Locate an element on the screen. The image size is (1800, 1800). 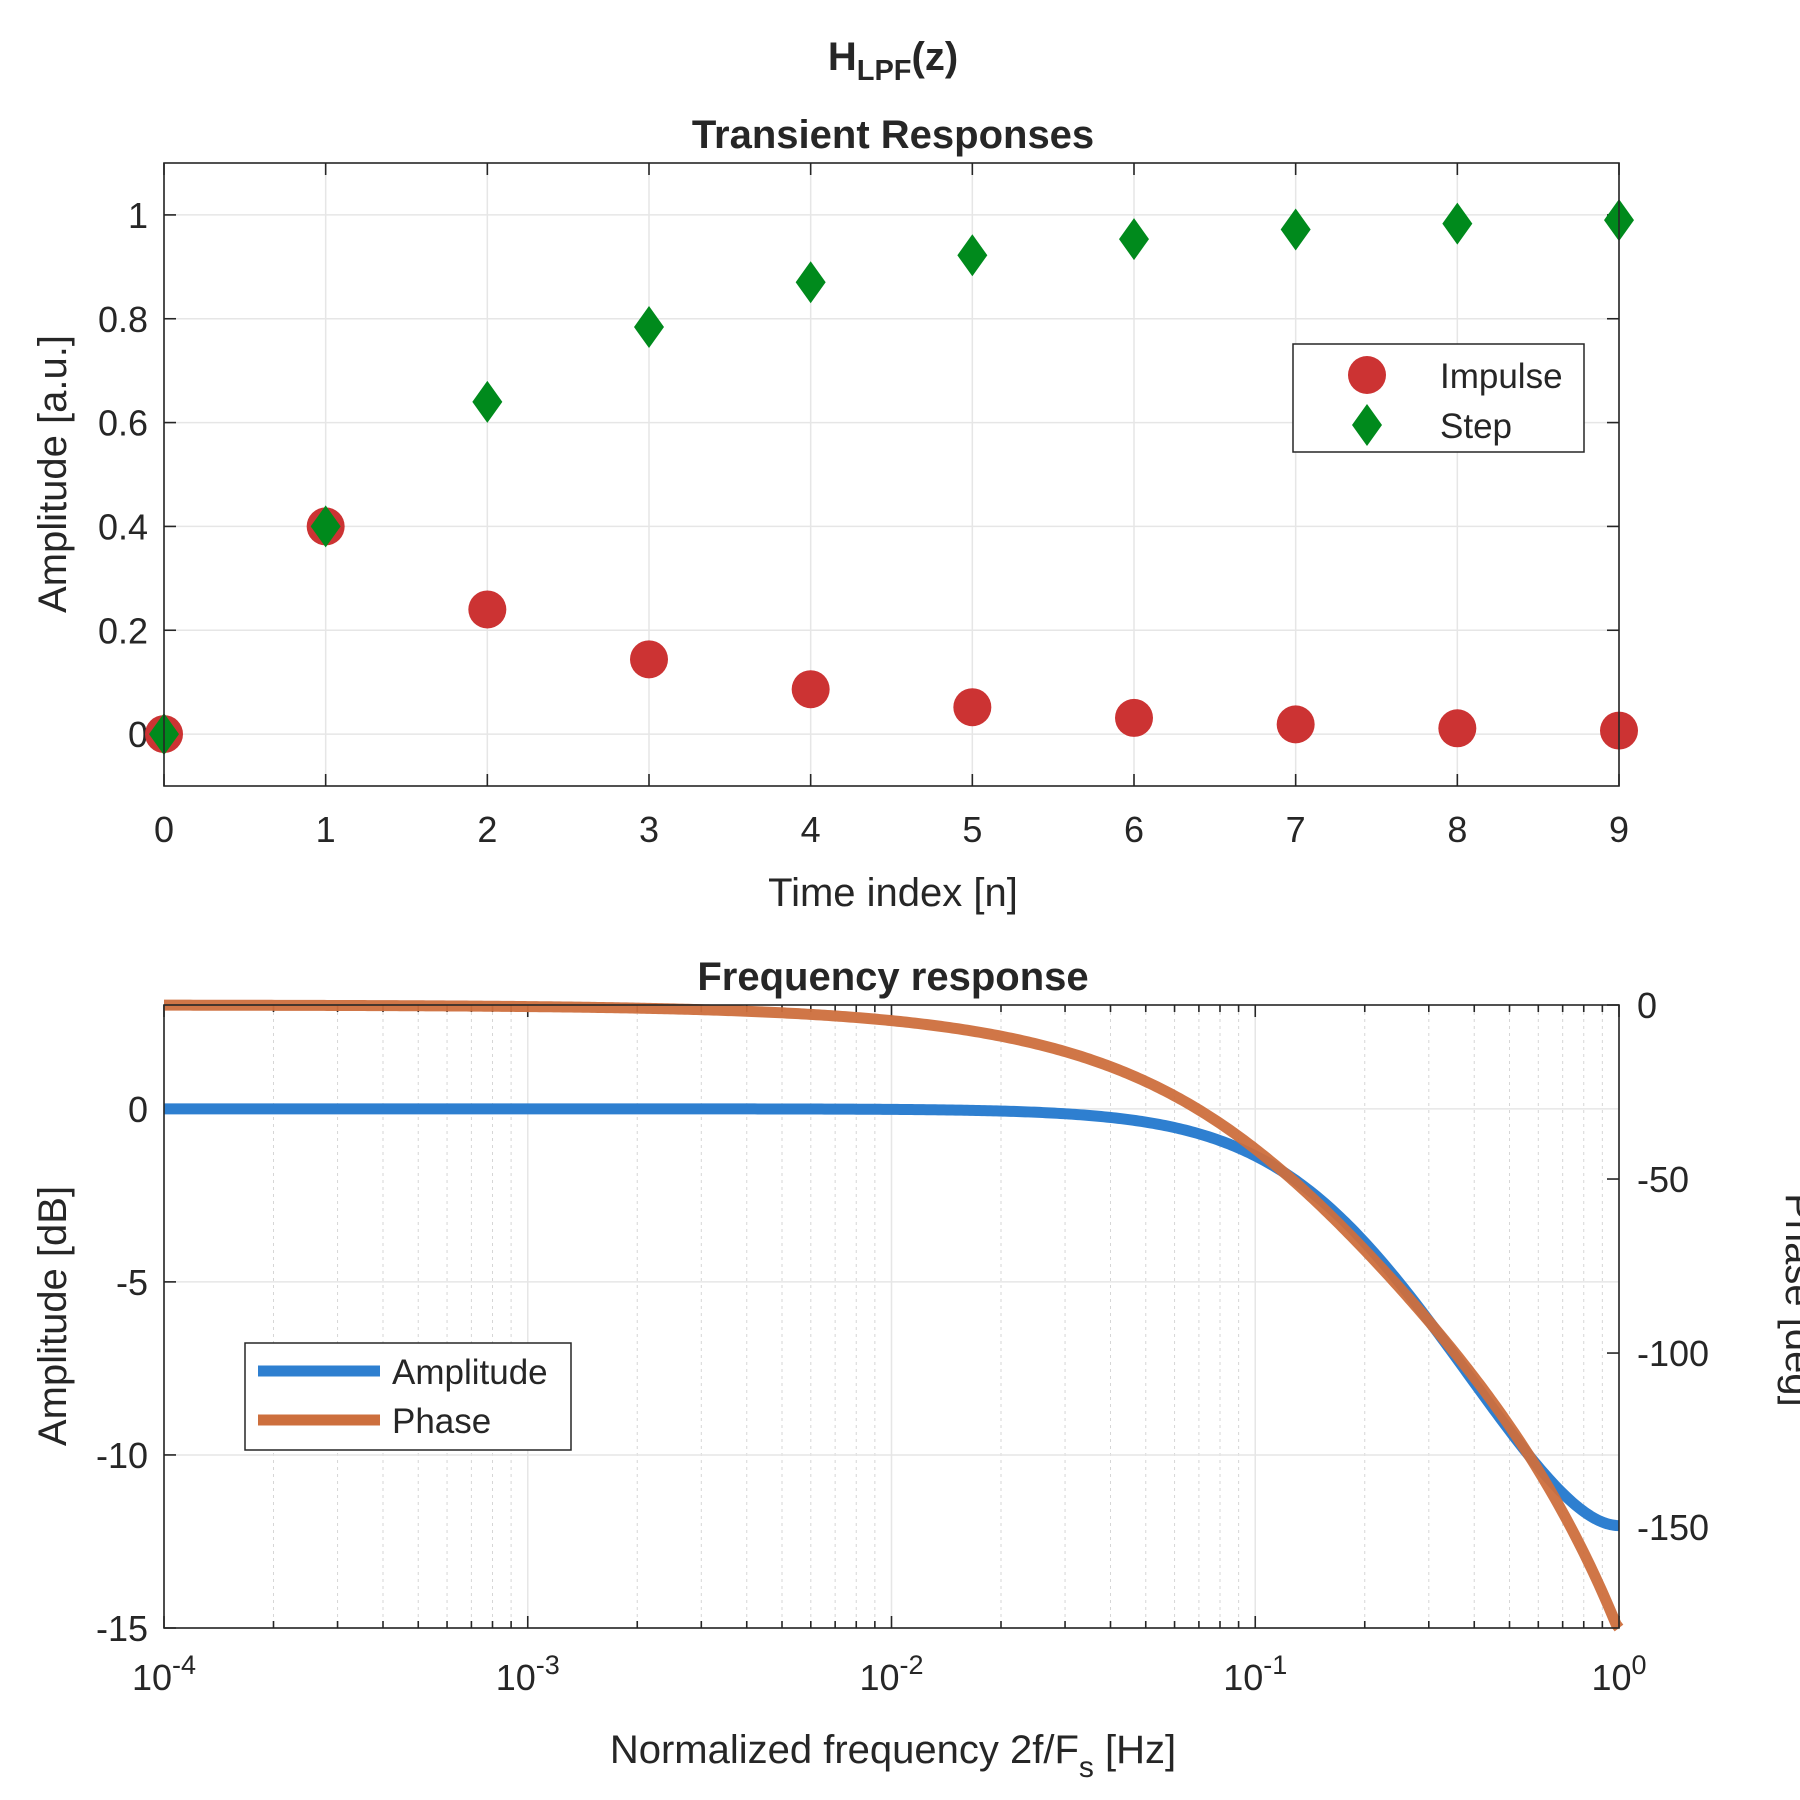
transient-xtick-label: 4 is located at coordinates (811, 829).